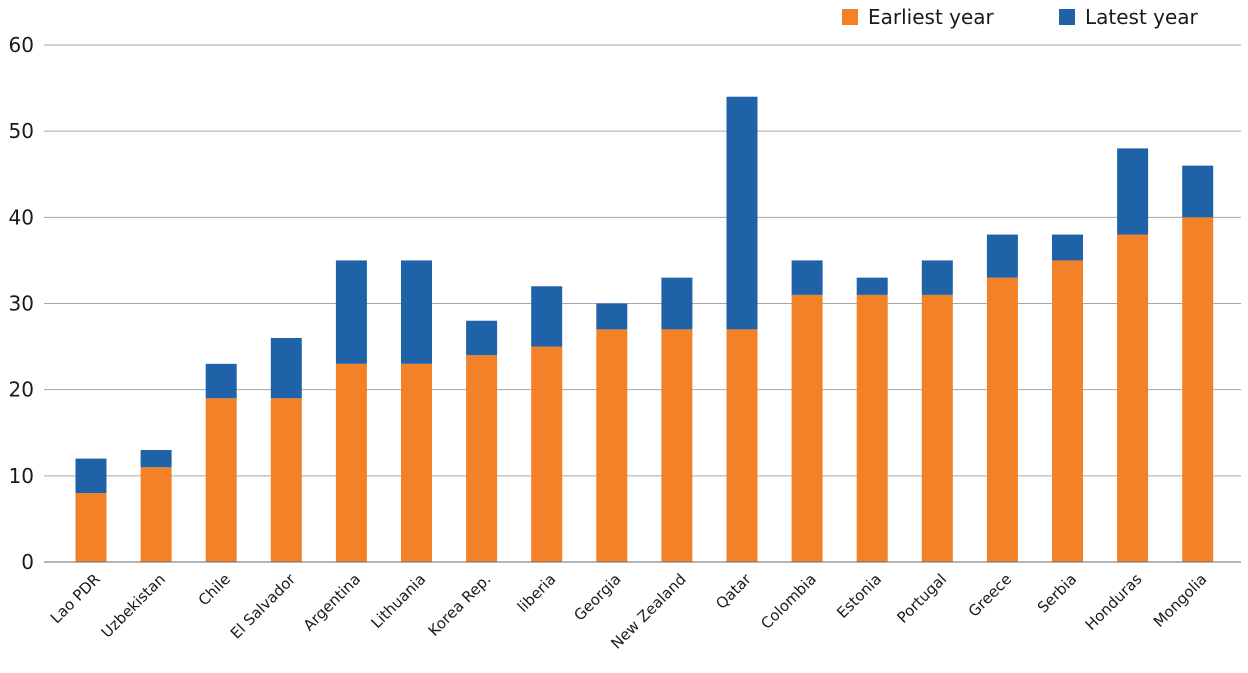 The image size is (1248, 673). Describe the element at coordinates (286, 480) in the screenshot. I see `bar-el-salvador-earliest-year` at that location.